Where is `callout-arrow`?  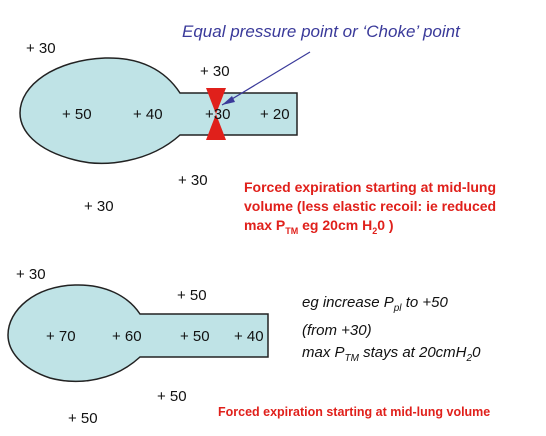 callout-arrow is located at coordinates (266, 78).